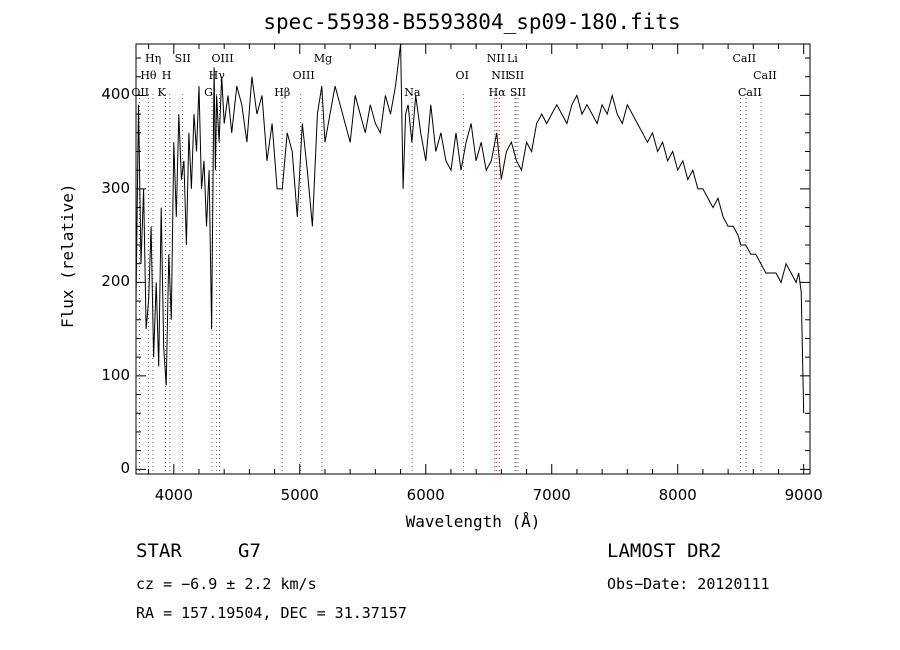 The height and width of the screenshot is (650, 900). Describe the element at coordinates (323, 58) in the screenshot. I see `line-marker-label: Mg` at that location.